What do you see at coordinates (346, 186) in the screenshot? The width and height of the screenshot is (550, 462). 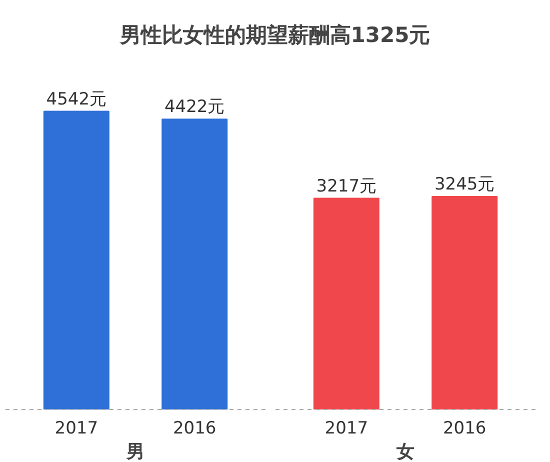 I see `data-label: 3217元` at bounding box center [346, 186].